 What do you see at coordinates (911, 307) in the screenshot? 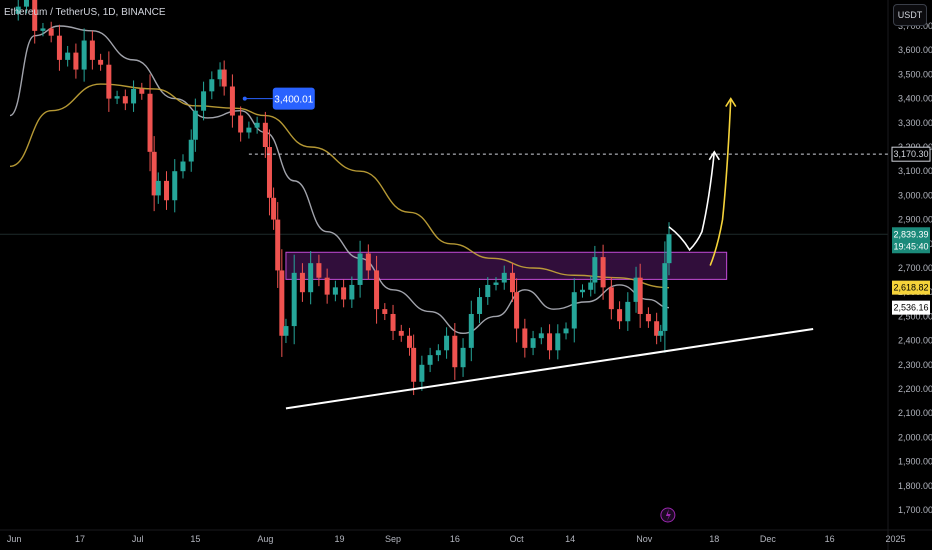
I see `sma-fast-badge-bg` at bounding box center [911, 307].